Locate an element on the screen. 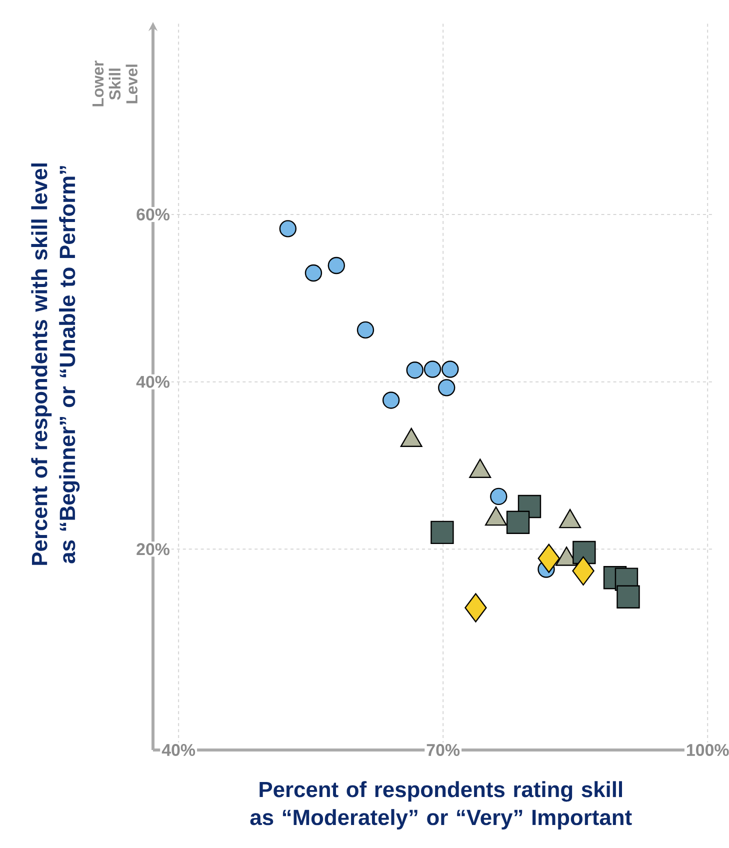 This screenshot has width=729, height=848. y-tick-label: 60% is located at coordinates (153, 214).